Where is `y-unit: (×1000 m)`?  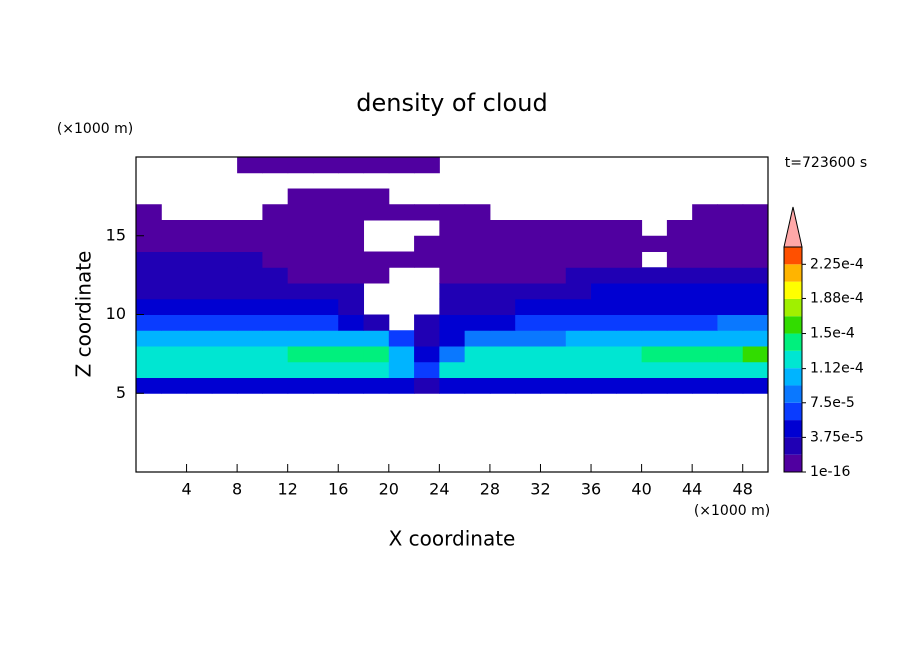
y-unit: (×1000 m) is located at coordinates (95, 129).